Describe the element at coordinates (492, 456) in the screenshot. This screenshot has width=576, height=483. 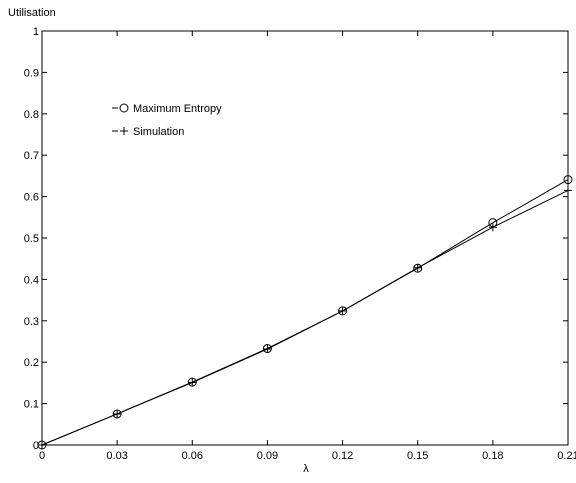
I see `x-tick-label: 0.18` at that location.